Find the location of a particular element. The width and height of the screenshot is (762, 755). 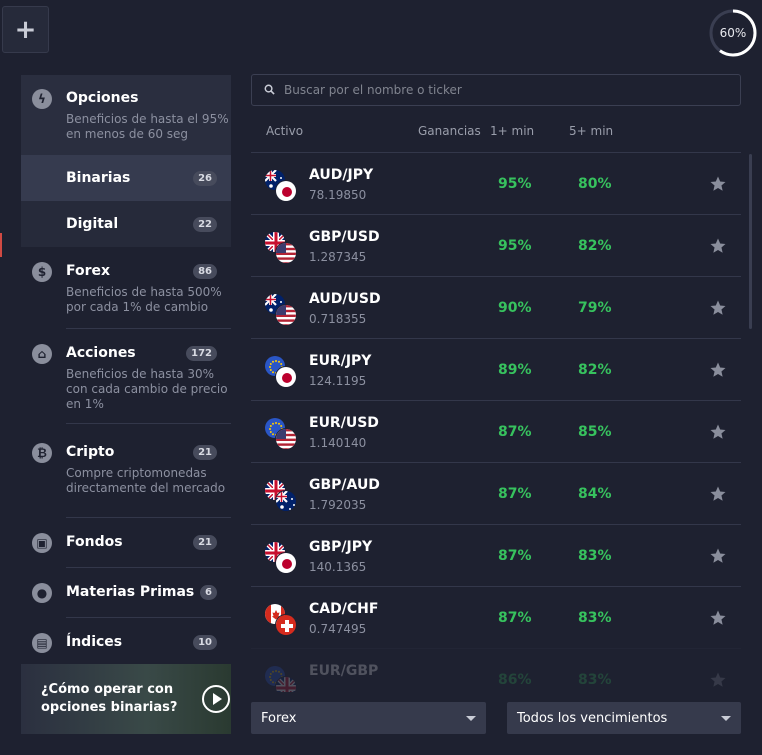

category-title: Cripto is located at coordinates (90, 452).